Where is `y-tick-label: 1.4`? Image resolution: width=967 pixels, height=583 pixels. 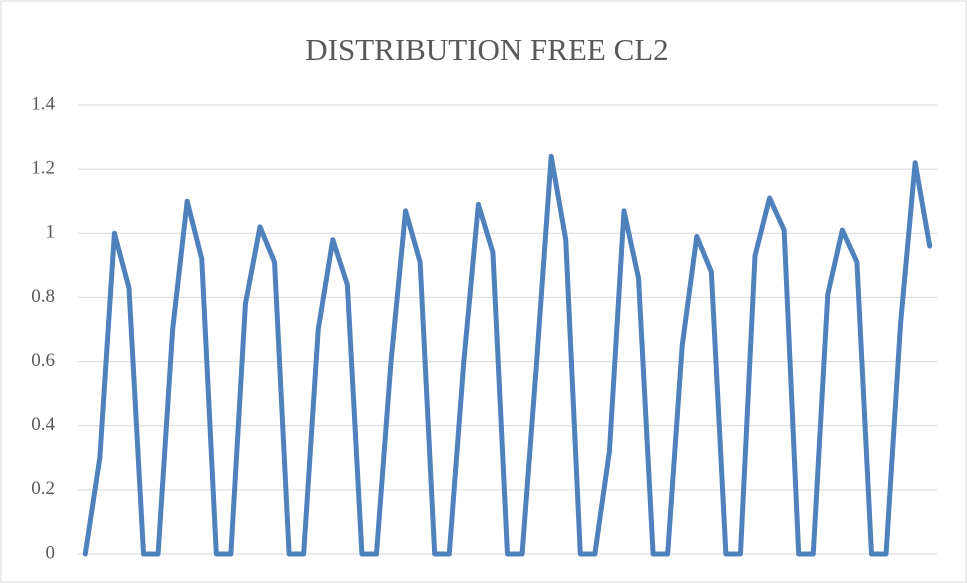
y-tick-label: 1.4 is located at coordinates (43, 103).